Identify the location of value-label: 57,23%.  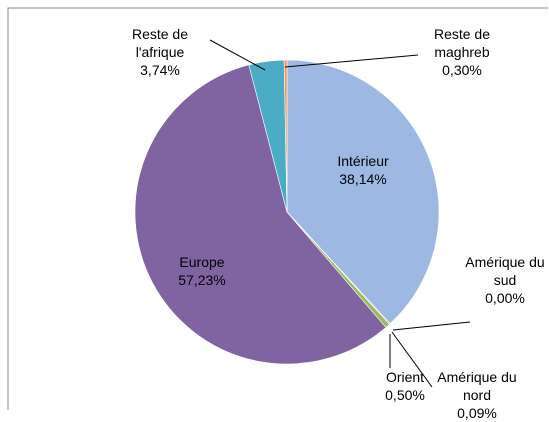
(202, 280).